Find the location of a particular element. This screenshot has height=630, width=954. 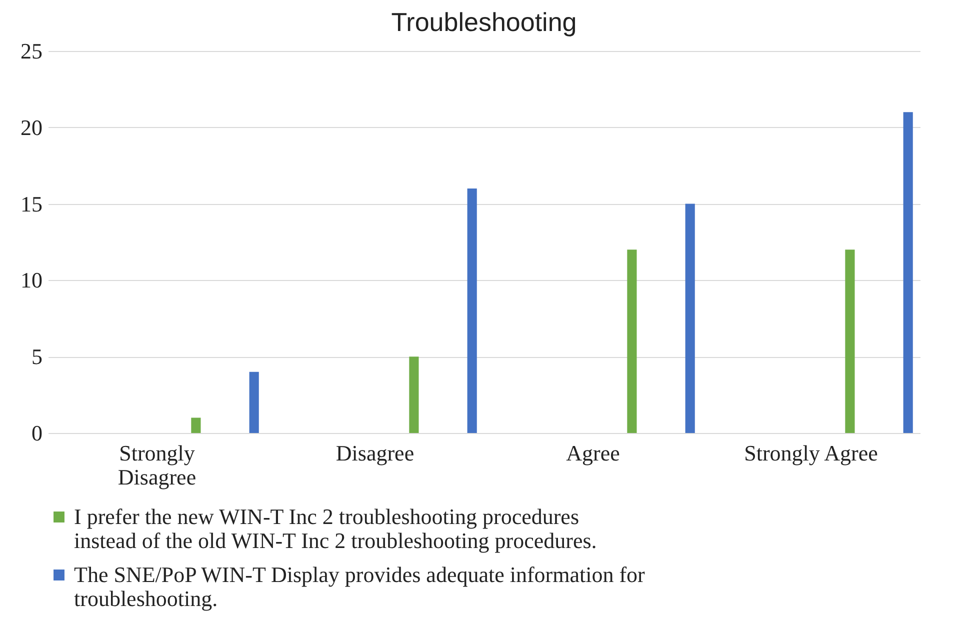

legend-label: I prefer the new WIN-T Inc 2 troubleshooting procedures instead of the old WIN-T Inc 2 troubleshooting procedures. is located at coordinates (335, 528).